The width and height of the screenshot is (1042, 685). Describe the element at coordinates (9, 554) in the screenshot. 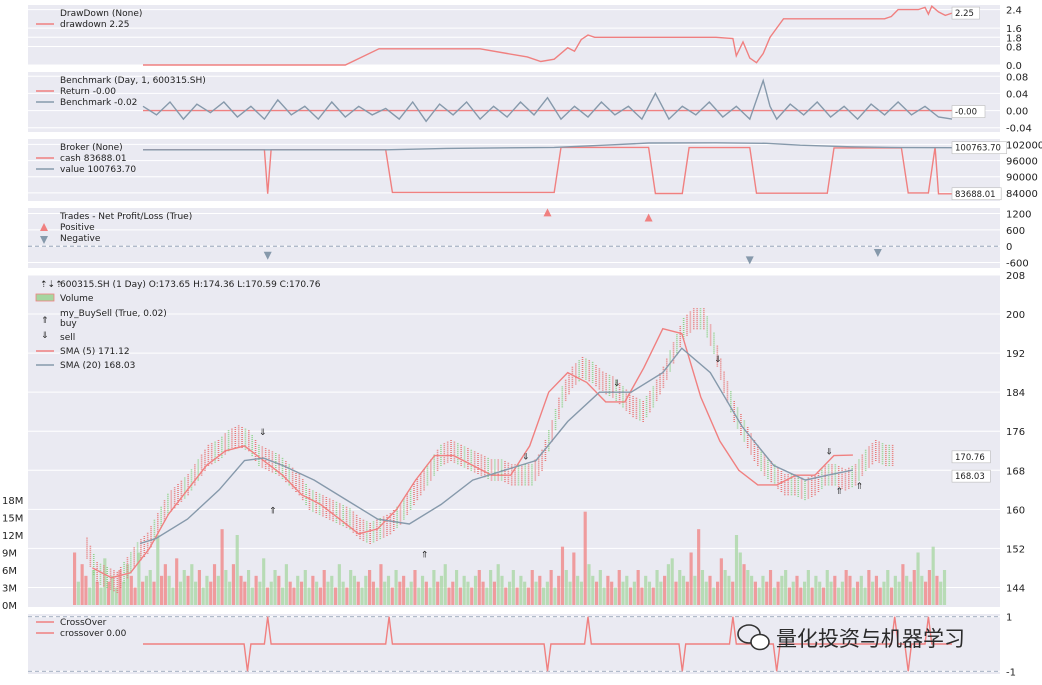

I see `volume-tick-label: 9M` at that location.